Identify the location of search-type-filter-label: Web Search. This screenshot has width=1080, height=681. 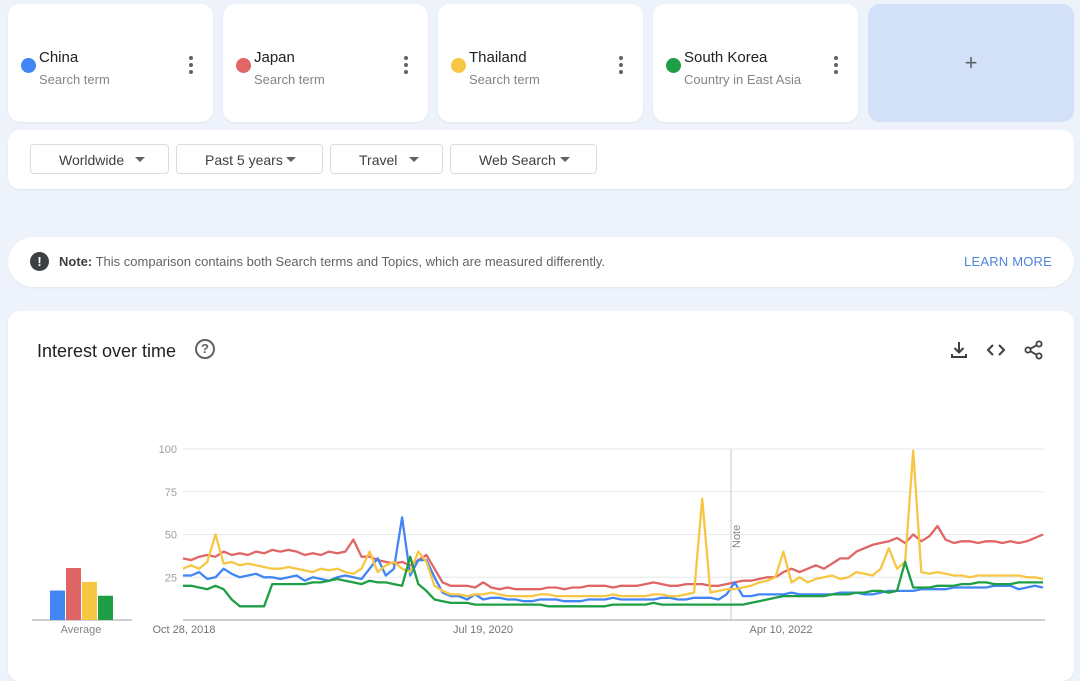
(517, 160).